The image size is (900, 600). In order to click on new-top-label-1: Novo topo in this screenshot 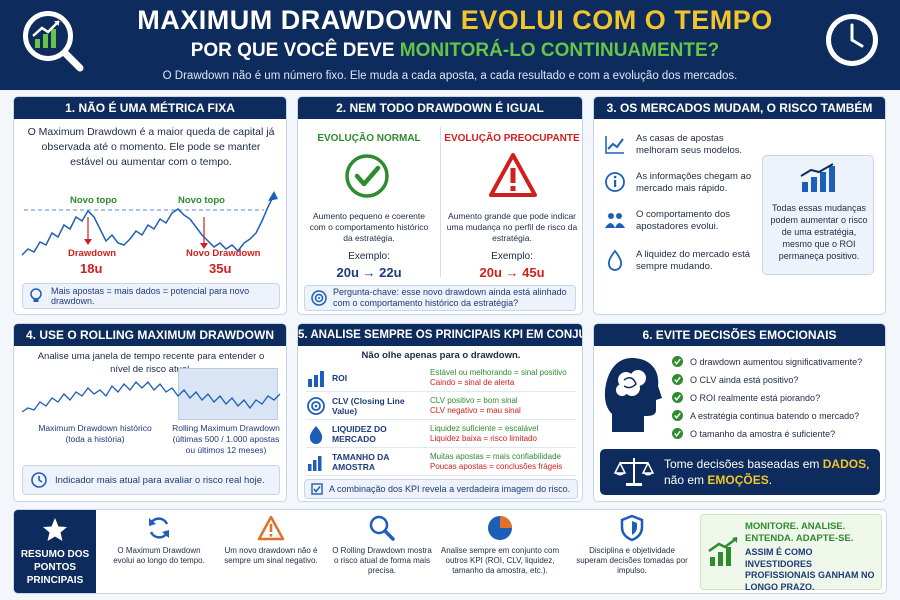, I will do `click(93, 200)`.